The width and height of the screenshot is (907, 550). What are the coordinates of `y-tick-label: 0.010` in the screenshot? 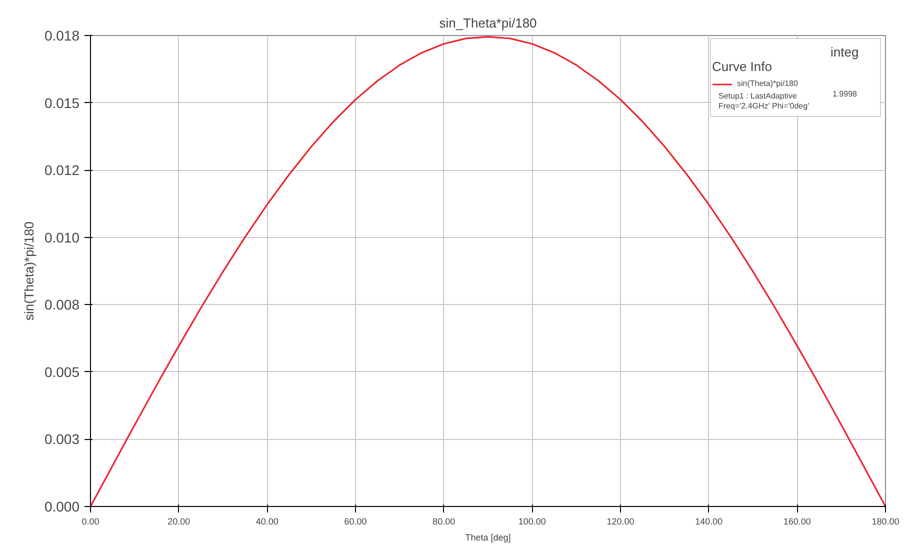 It's located at (62, 237).